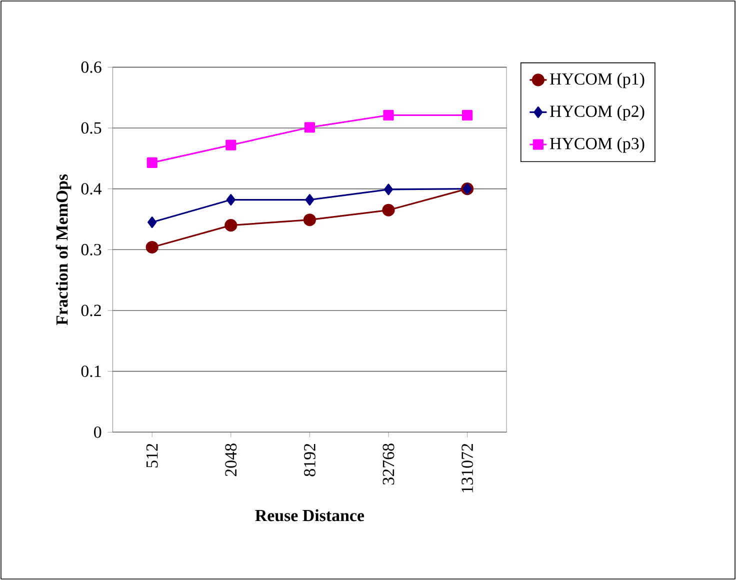 This screenshot has height=580, width=736. I want to click on y-tick-label: 0.6, so click(91, 67).